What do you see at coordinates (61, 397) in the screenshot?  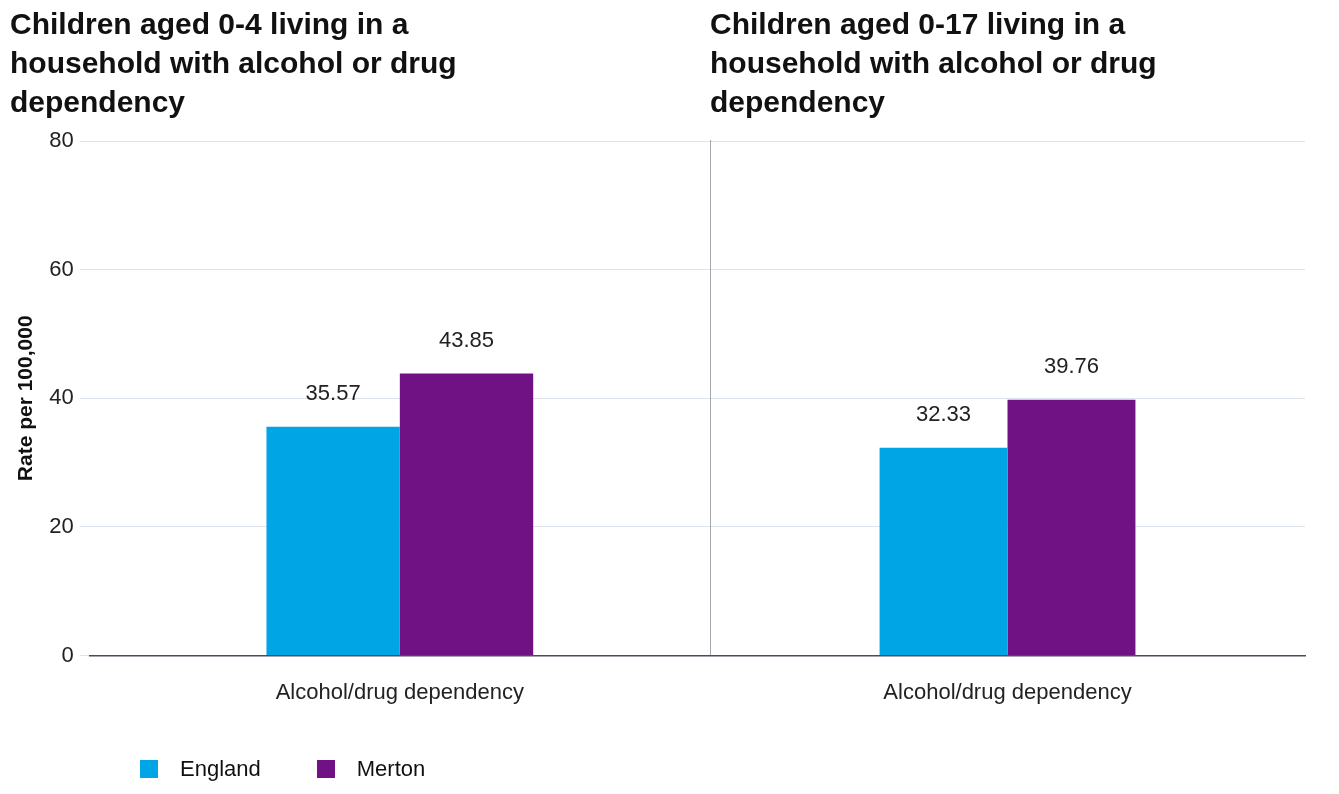 I see `y-tick-label: 40` at bounding box center [61, 397].